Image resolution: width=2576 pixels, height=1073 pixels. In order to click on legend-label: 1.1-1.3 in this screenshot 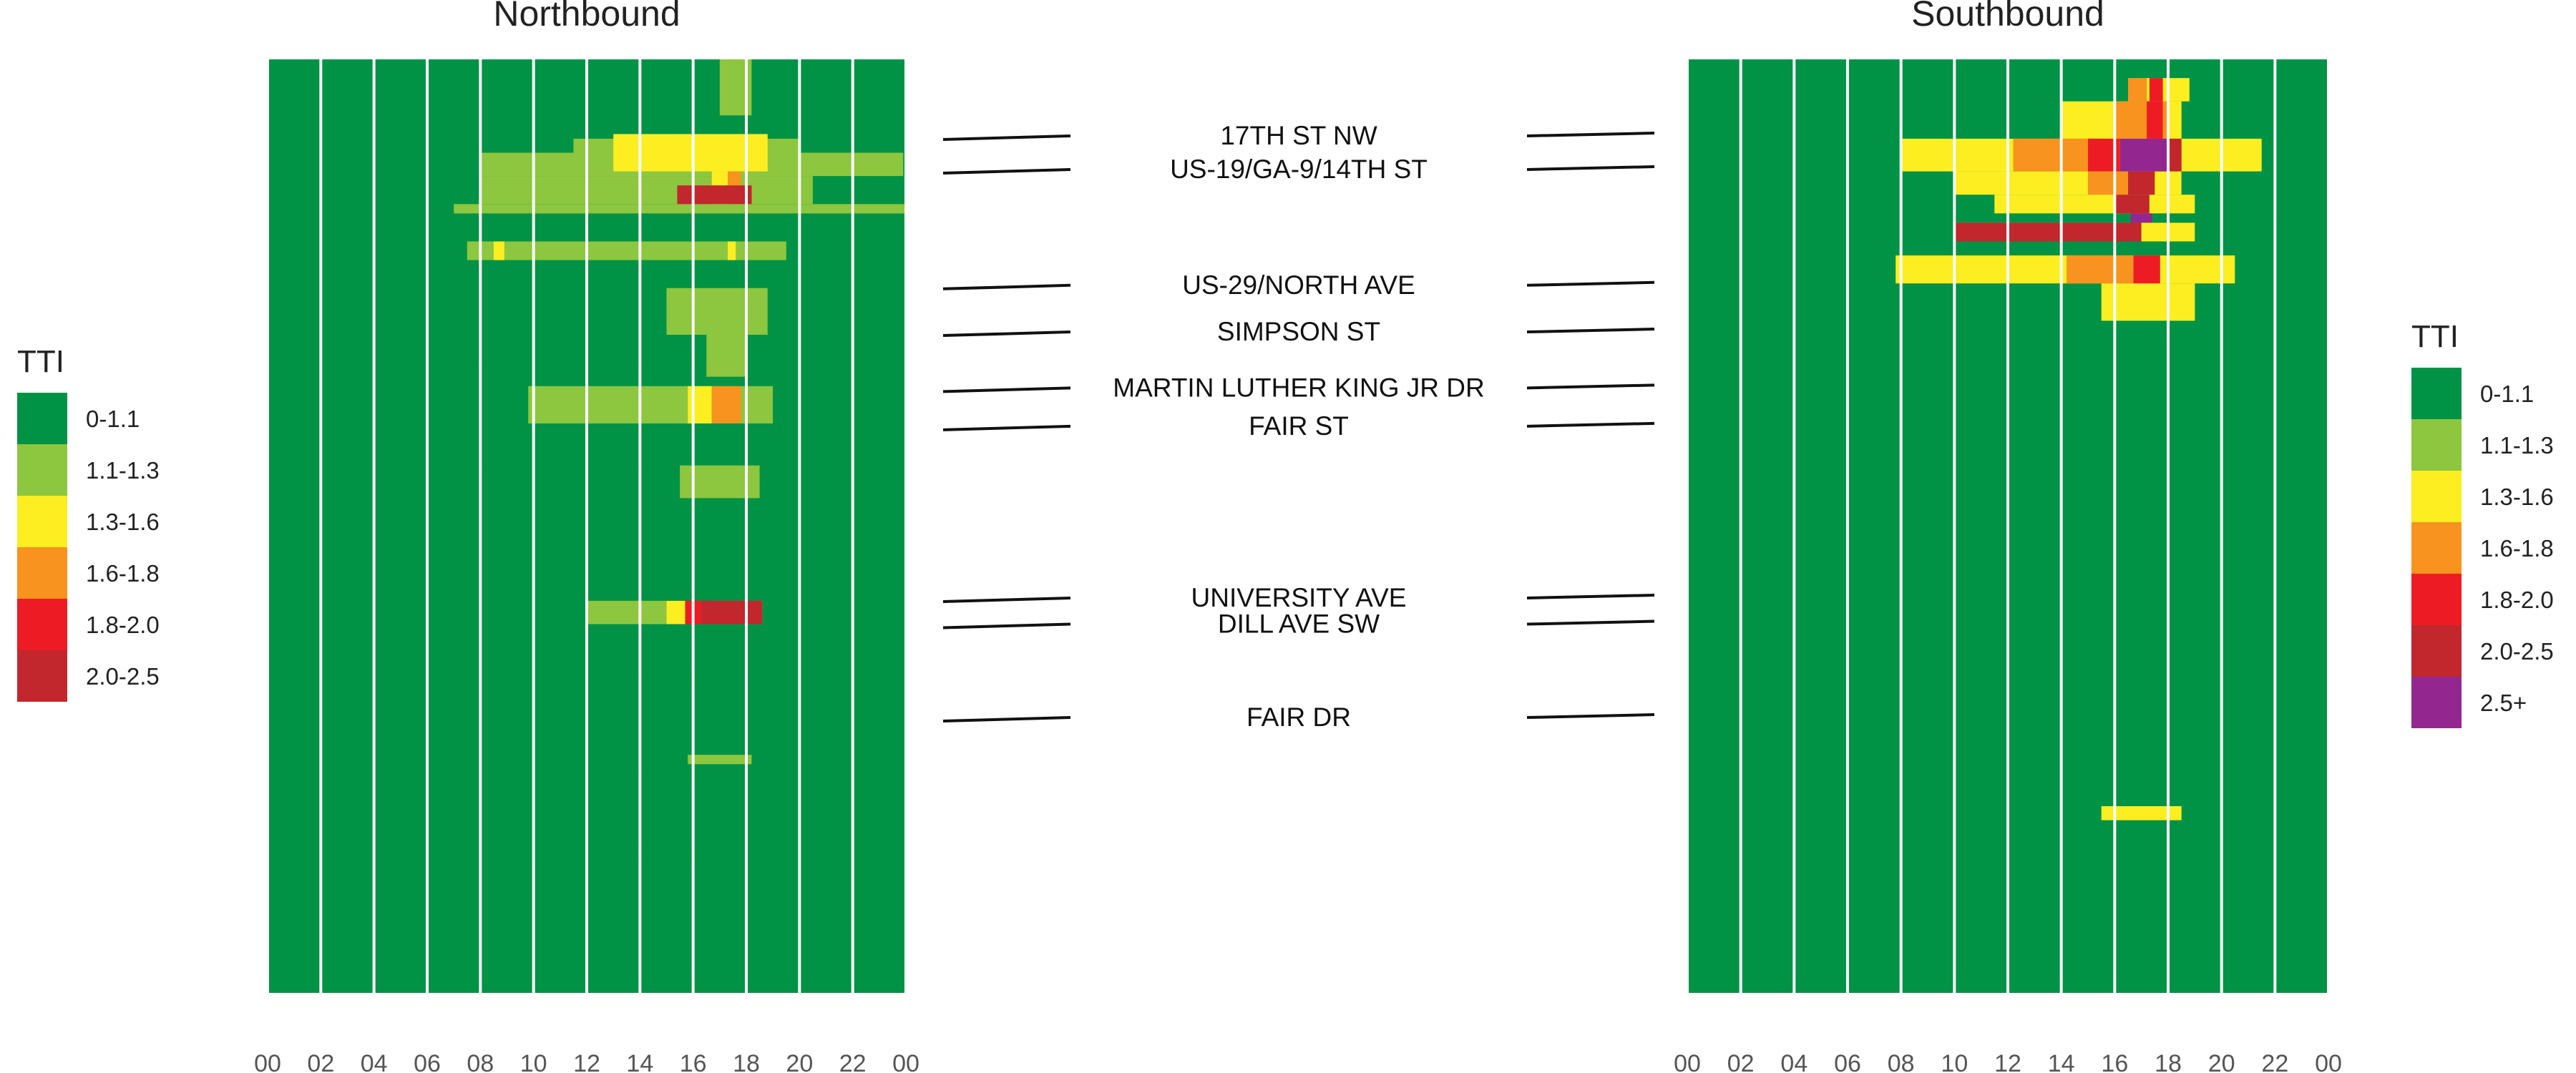, I will do `click(2517, 446)`.